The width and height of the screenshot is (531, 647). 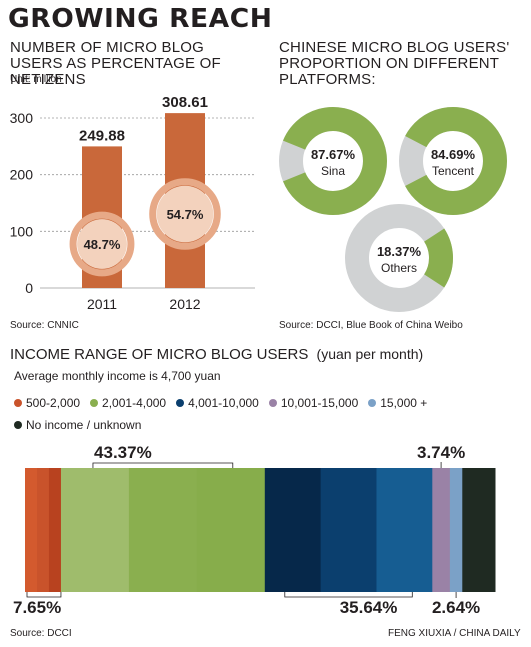 I want to click on bar-chart-source: Source: CNNIC, so click(x=44, y=325).